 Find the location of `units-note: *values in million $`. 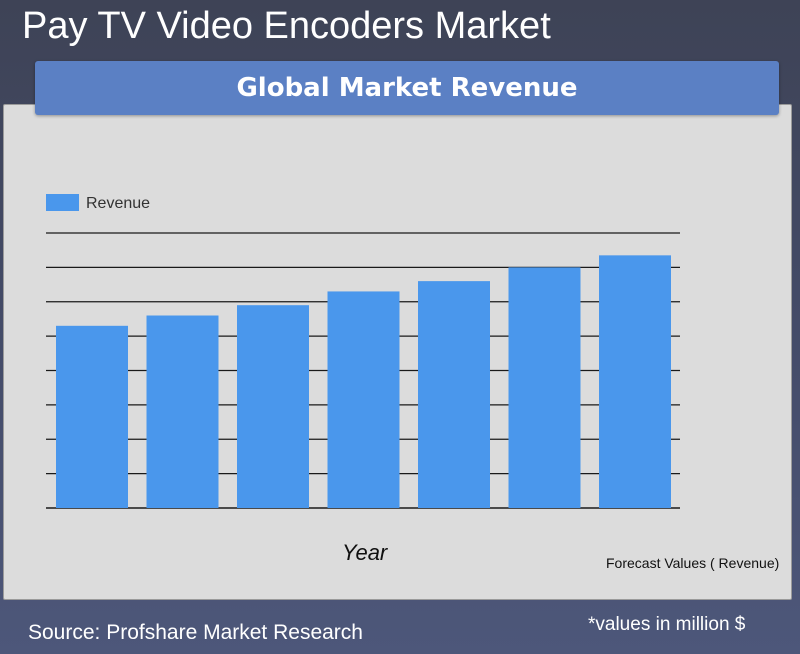

units-note: *values in million $ is located at coordinates (667, 624).